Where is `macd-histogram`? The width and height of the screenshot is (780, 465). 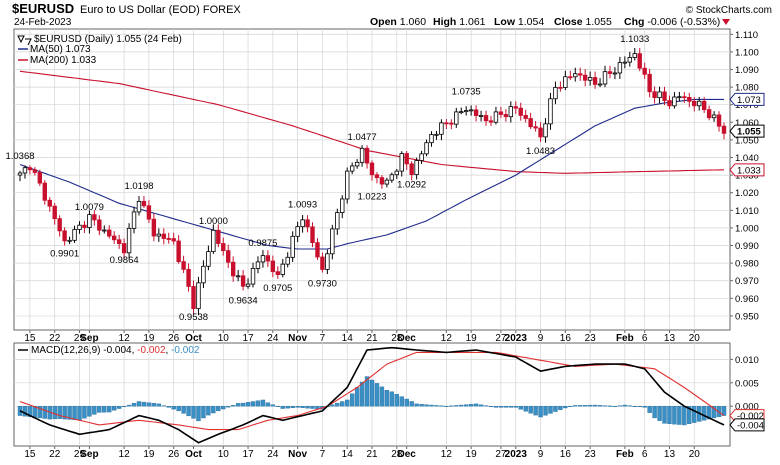 macd-histogram is located at coordinates (372, 401).